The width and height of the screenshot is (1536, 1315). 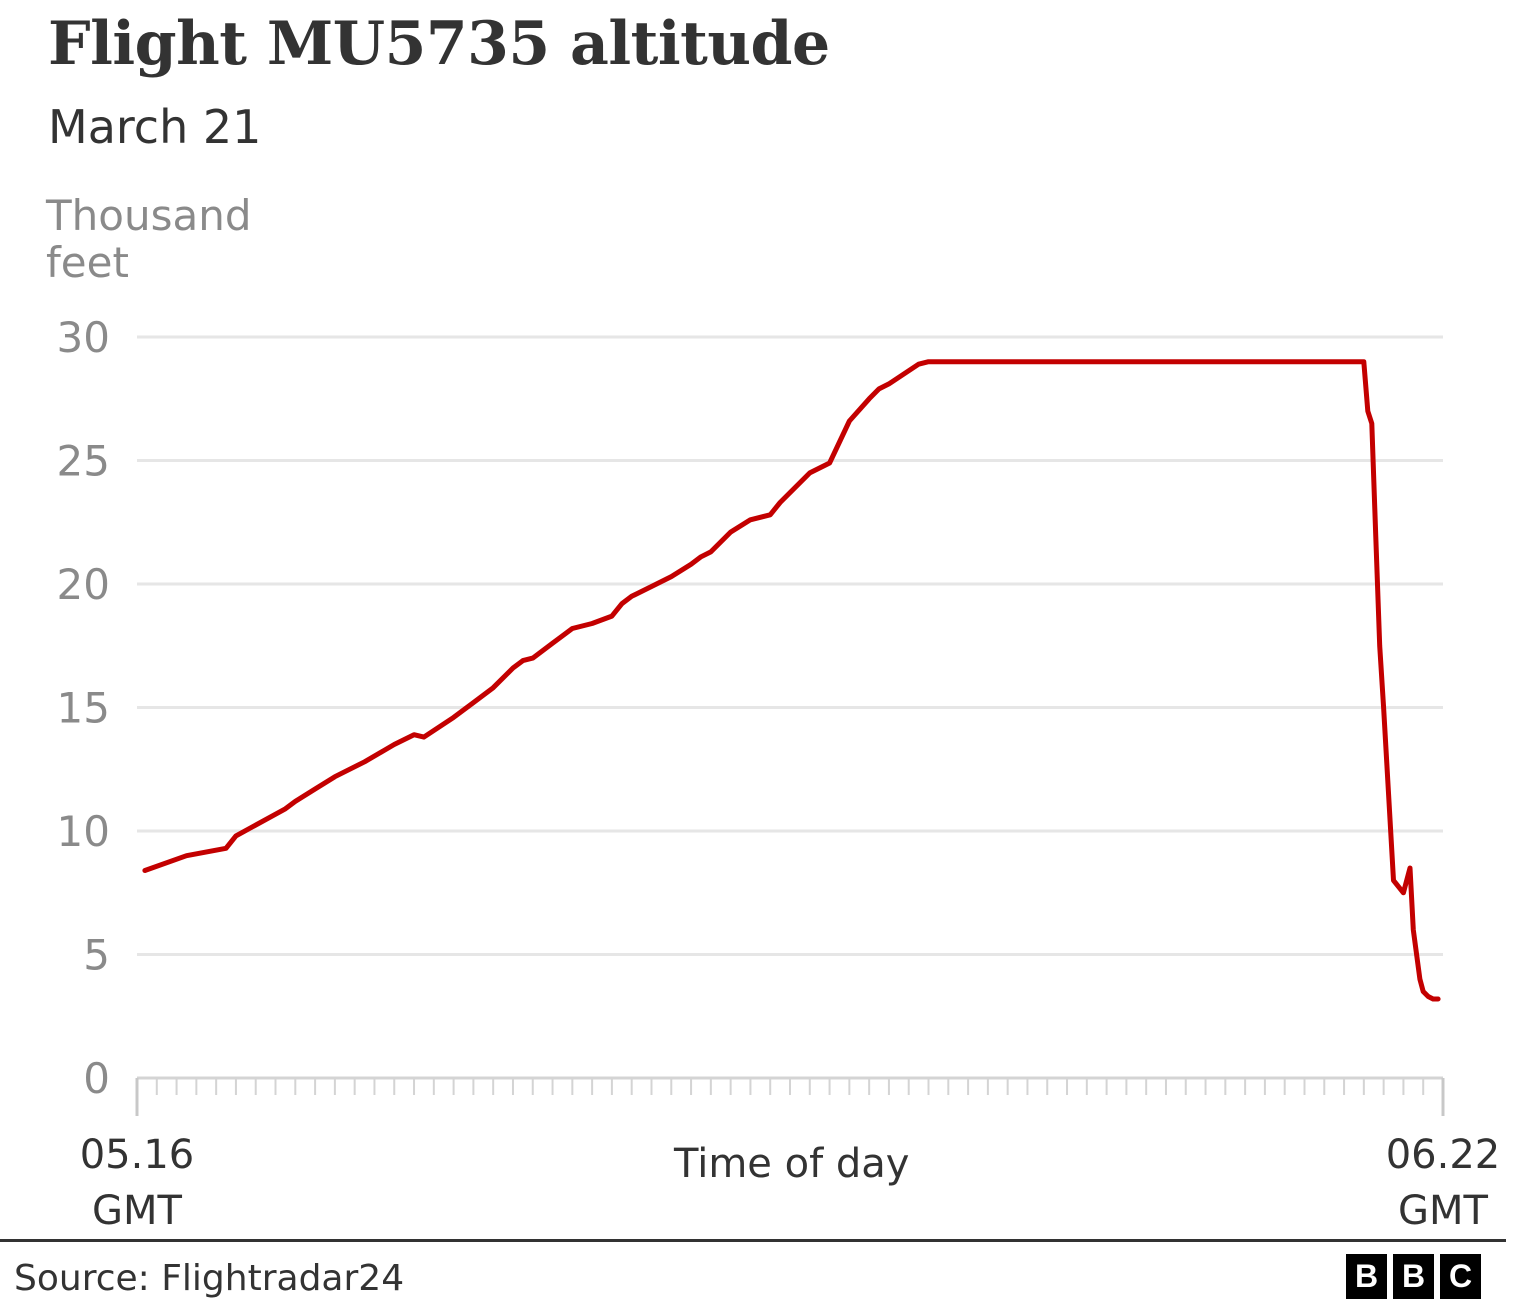 I want to click on chart-title: Flight MU5735 altitude, so click(x=439, y=44).